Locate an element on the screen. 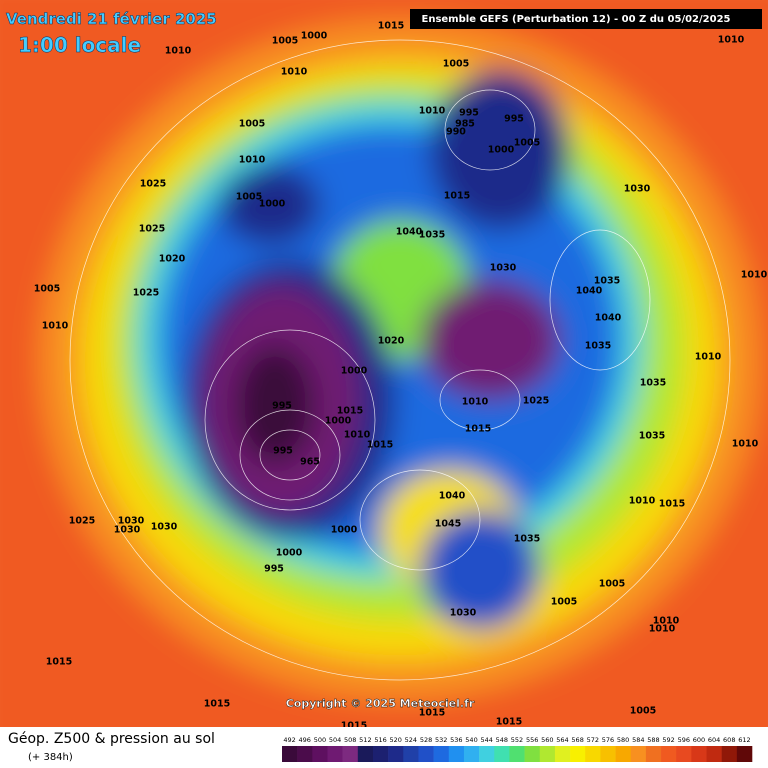  colorbar-tick: 584 is located at coordinates (638, 740).